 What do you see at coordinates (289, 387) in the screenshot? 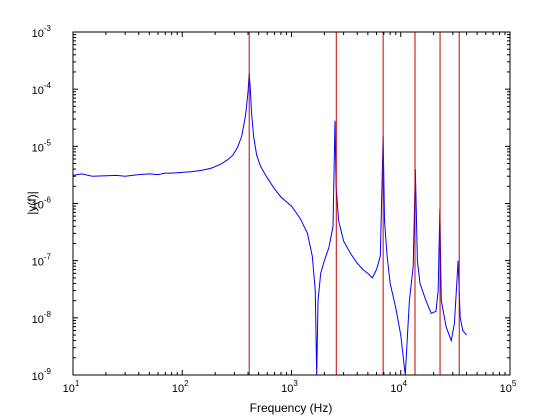
I see `x-tick-label: 10³` at bounding box center [289, 387].